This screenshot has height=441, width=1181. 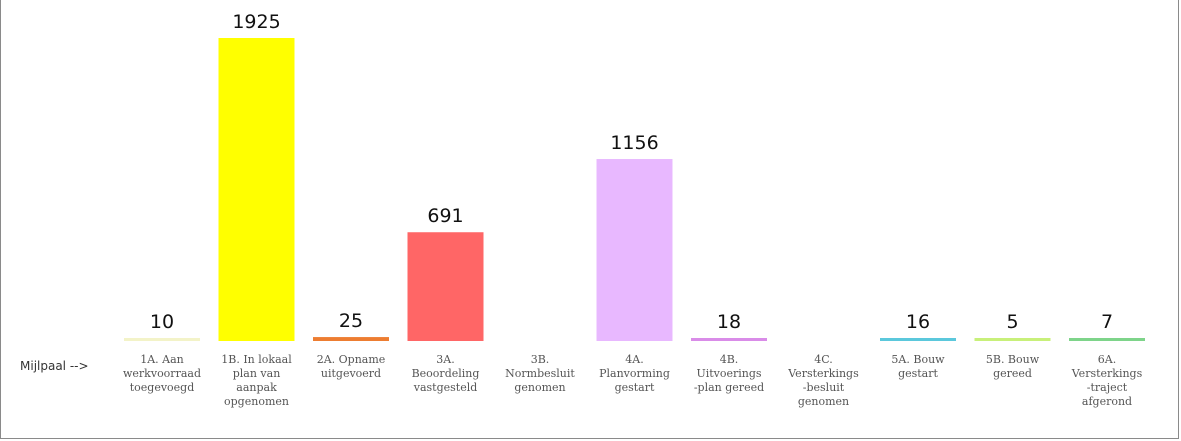 I want to click on tick-label-line: 5B. Bouw, so click(x=1013, y=359).